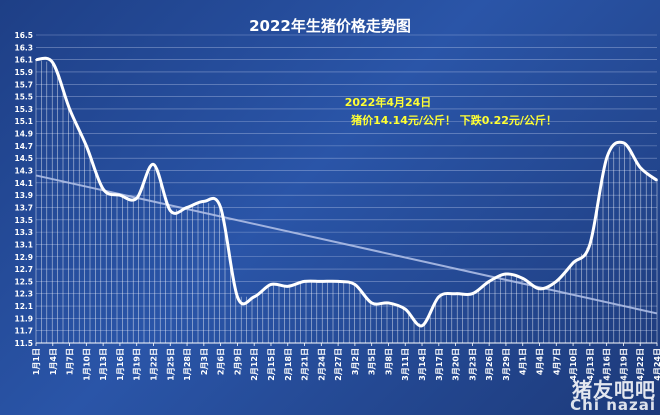 The height and width of the screenshot is (419, 660). Describe the element at coordinates (23, 331) in the screenshot. I see `y-tick-label: 11.7` at that location.